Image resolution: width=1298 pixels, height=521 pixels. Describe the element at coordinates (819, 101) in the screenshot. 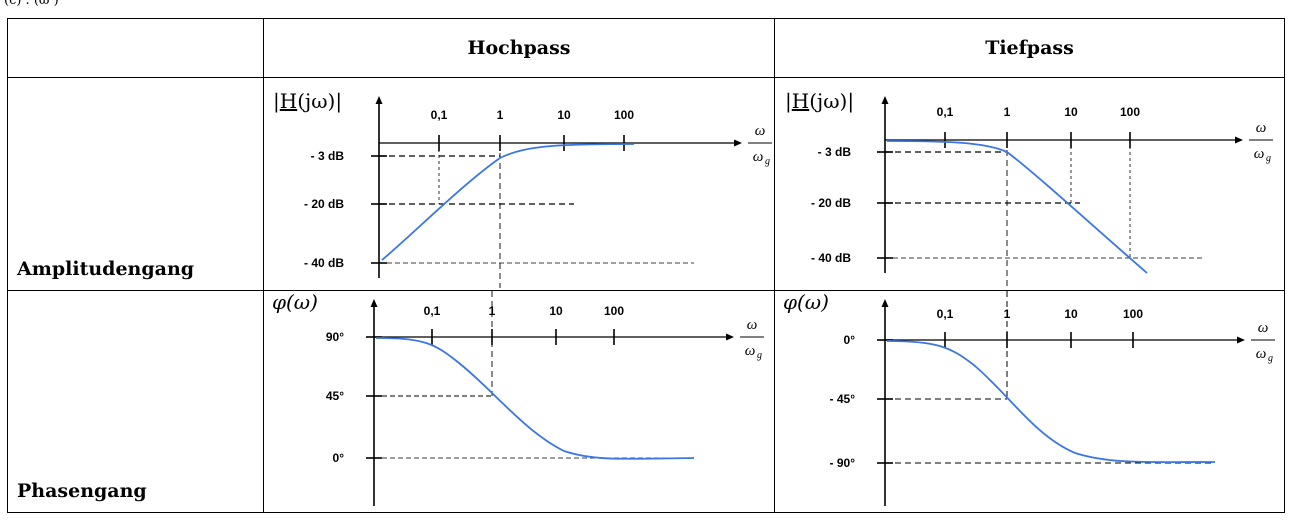

I see `tp-amp-y-label: |H(jω)|` at that location.